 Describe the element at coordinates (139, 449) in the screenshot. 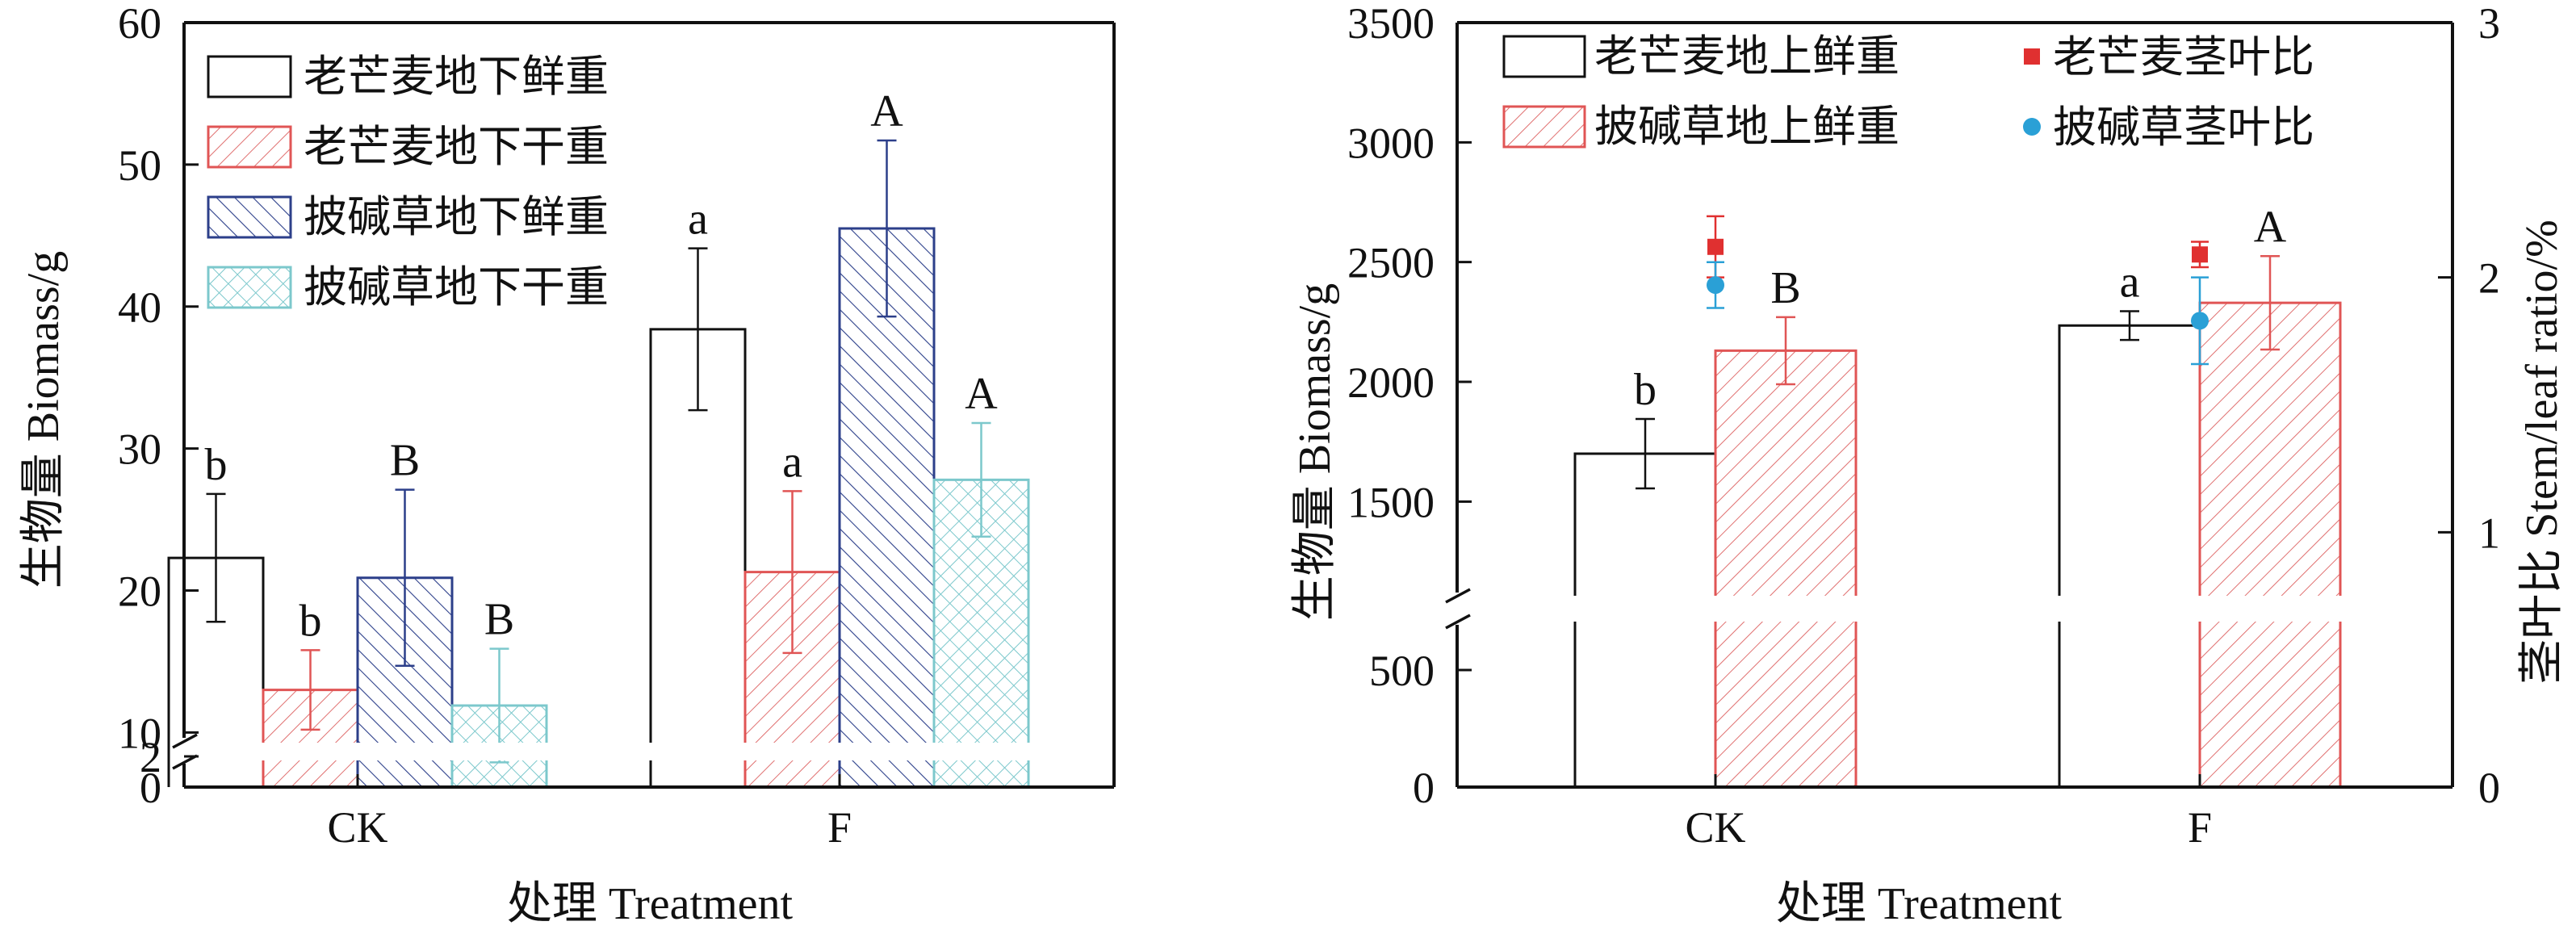

I see `y-tick-label: 30` at that location.